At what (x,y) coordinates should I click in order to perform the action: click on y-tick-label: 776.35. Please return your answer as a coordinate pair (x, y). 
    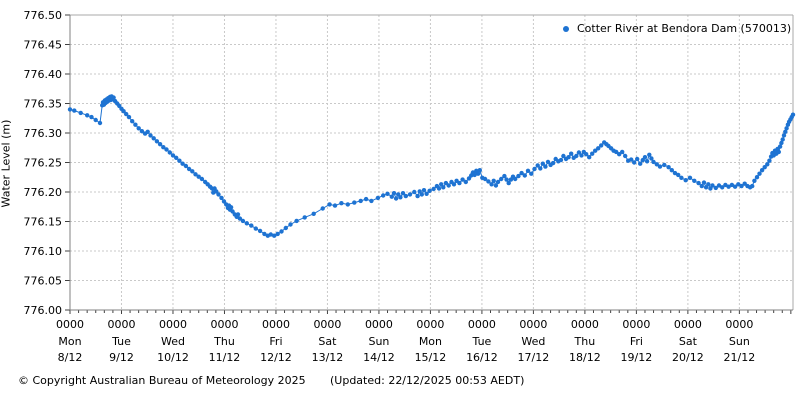
    Looking at the image, I should click on (43, 104).